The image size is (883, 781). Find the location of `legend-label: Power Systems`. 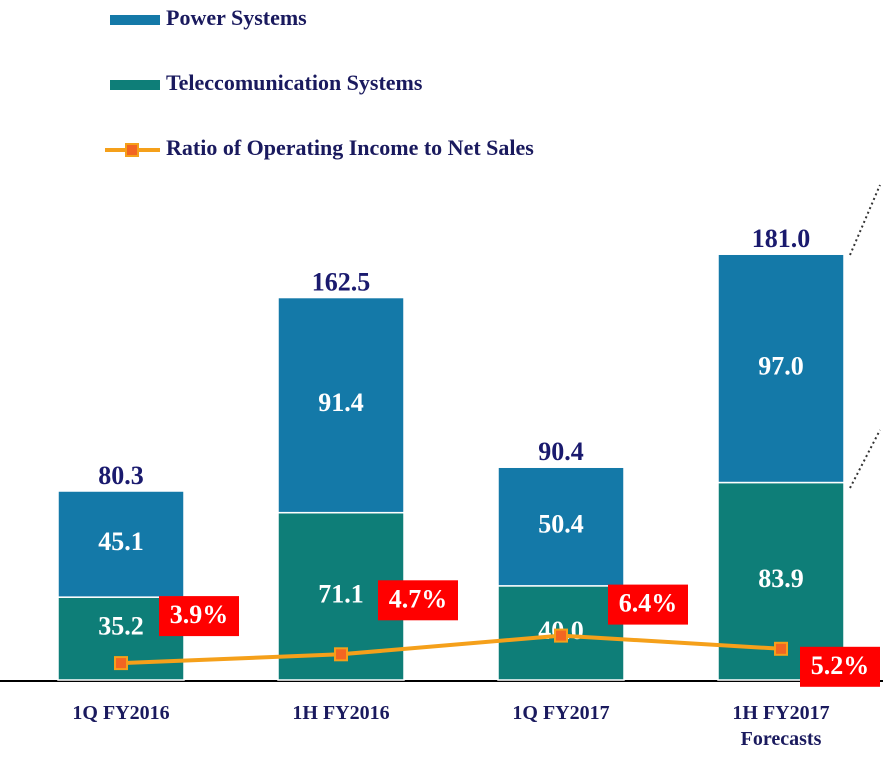

legend-label: Power Systems is located at coordinates (236, 17).